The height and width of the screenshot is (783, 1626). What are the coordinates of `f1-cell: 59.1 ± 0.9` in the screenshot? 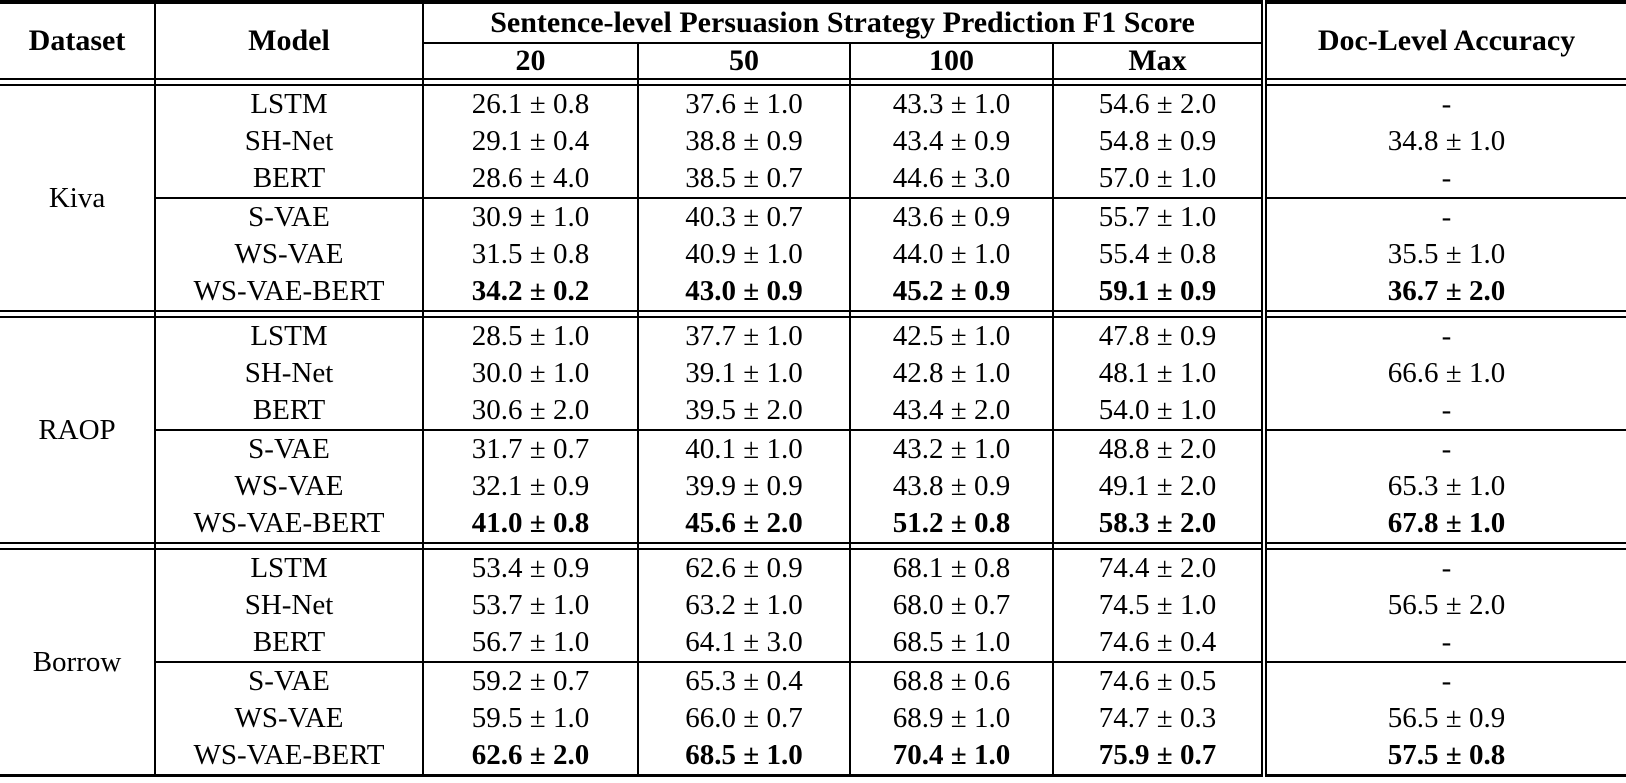 It's located at (1158, 292).